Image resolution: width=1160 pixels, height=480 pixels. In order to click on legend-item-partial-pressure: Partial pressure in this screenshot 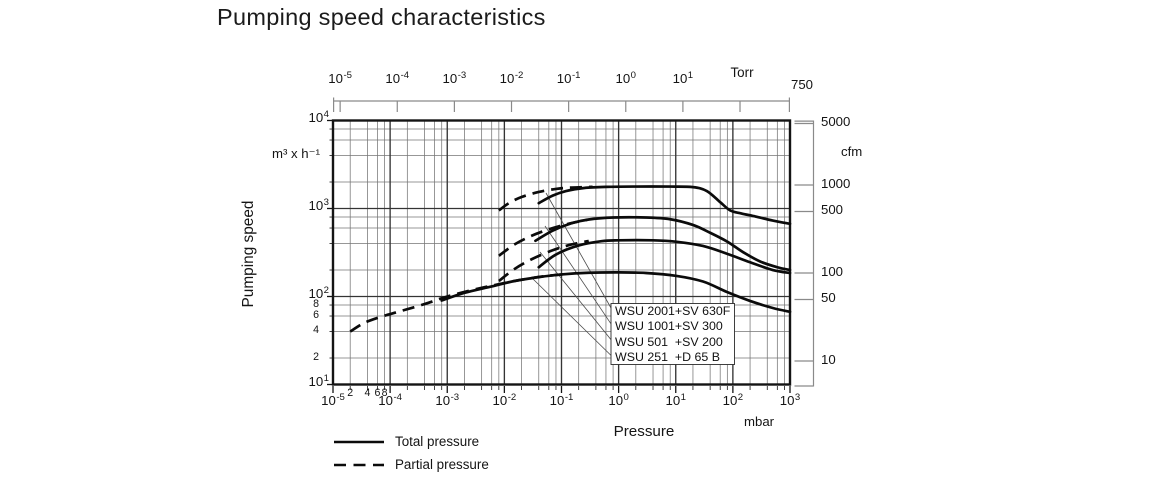, I will do `click(410, 464)`.